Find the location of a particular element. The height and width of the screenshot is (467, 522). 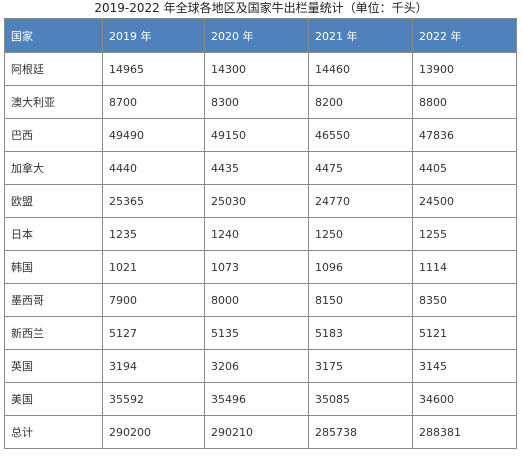

table-row: 新西兰 5127 5135 5183 5121 is located at coordinates (260, 333).